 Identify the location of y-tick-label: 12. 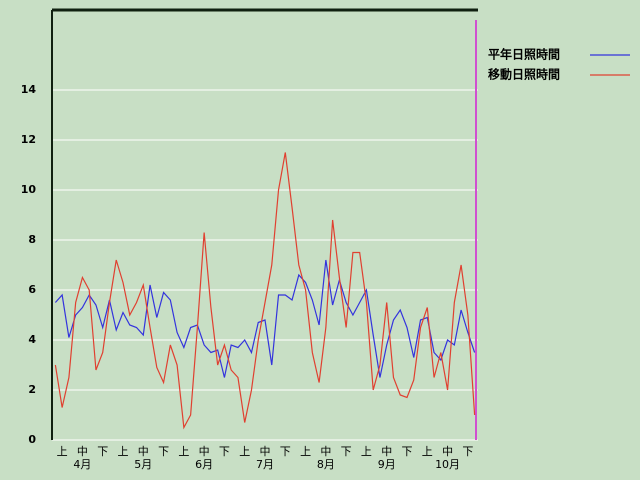
(28, 139).